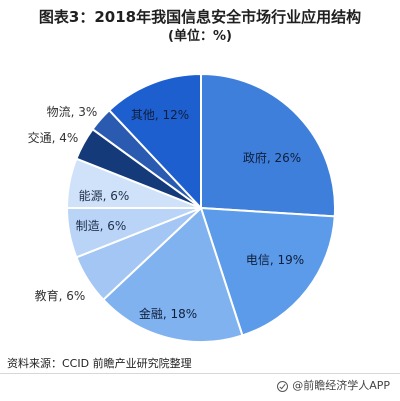  I want to click on slice-label-8: 物流, 3%, so click(72, 112).